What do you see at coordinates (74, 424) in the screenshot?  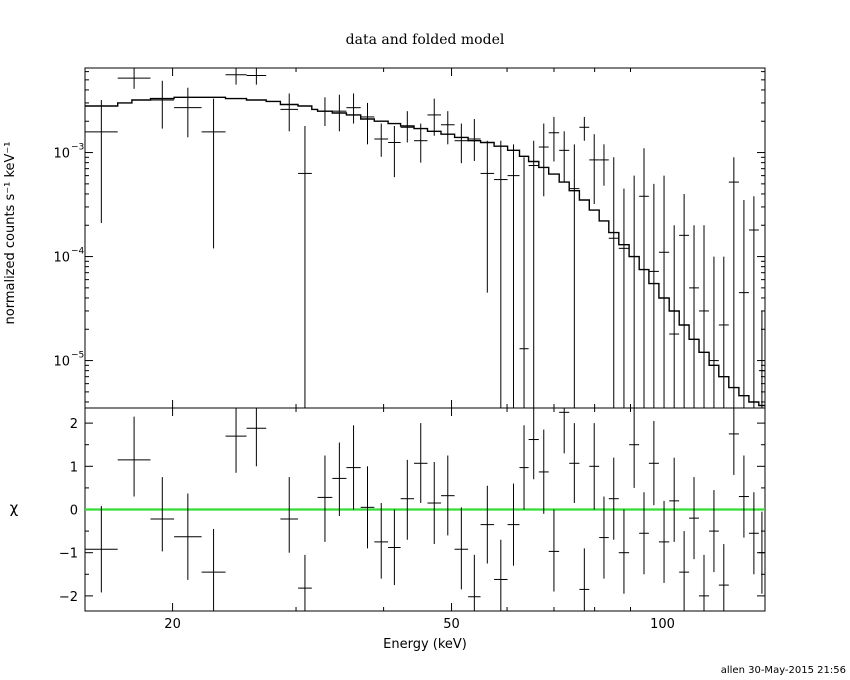 I see `bottom-y-tick-label: 2` at bounding box center [74, 424].